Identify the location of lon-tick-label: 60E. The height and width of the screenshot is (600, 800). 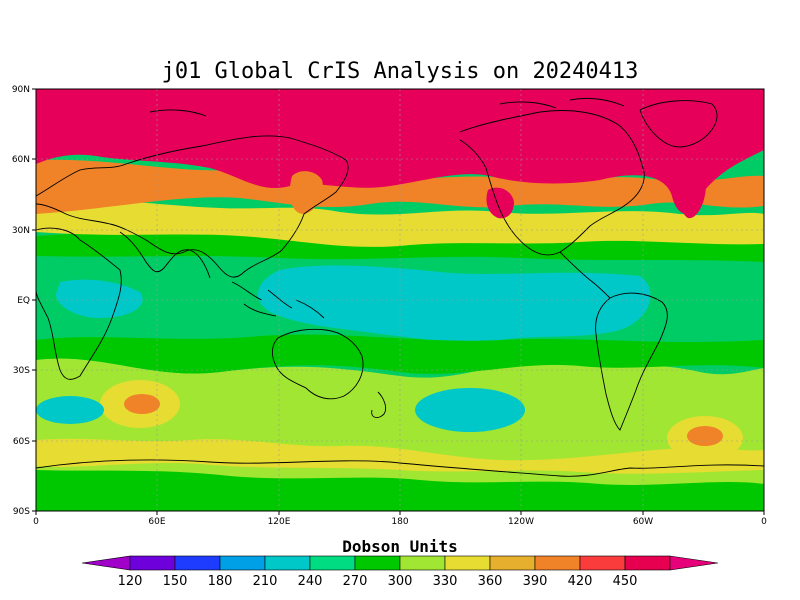
(156, 522).